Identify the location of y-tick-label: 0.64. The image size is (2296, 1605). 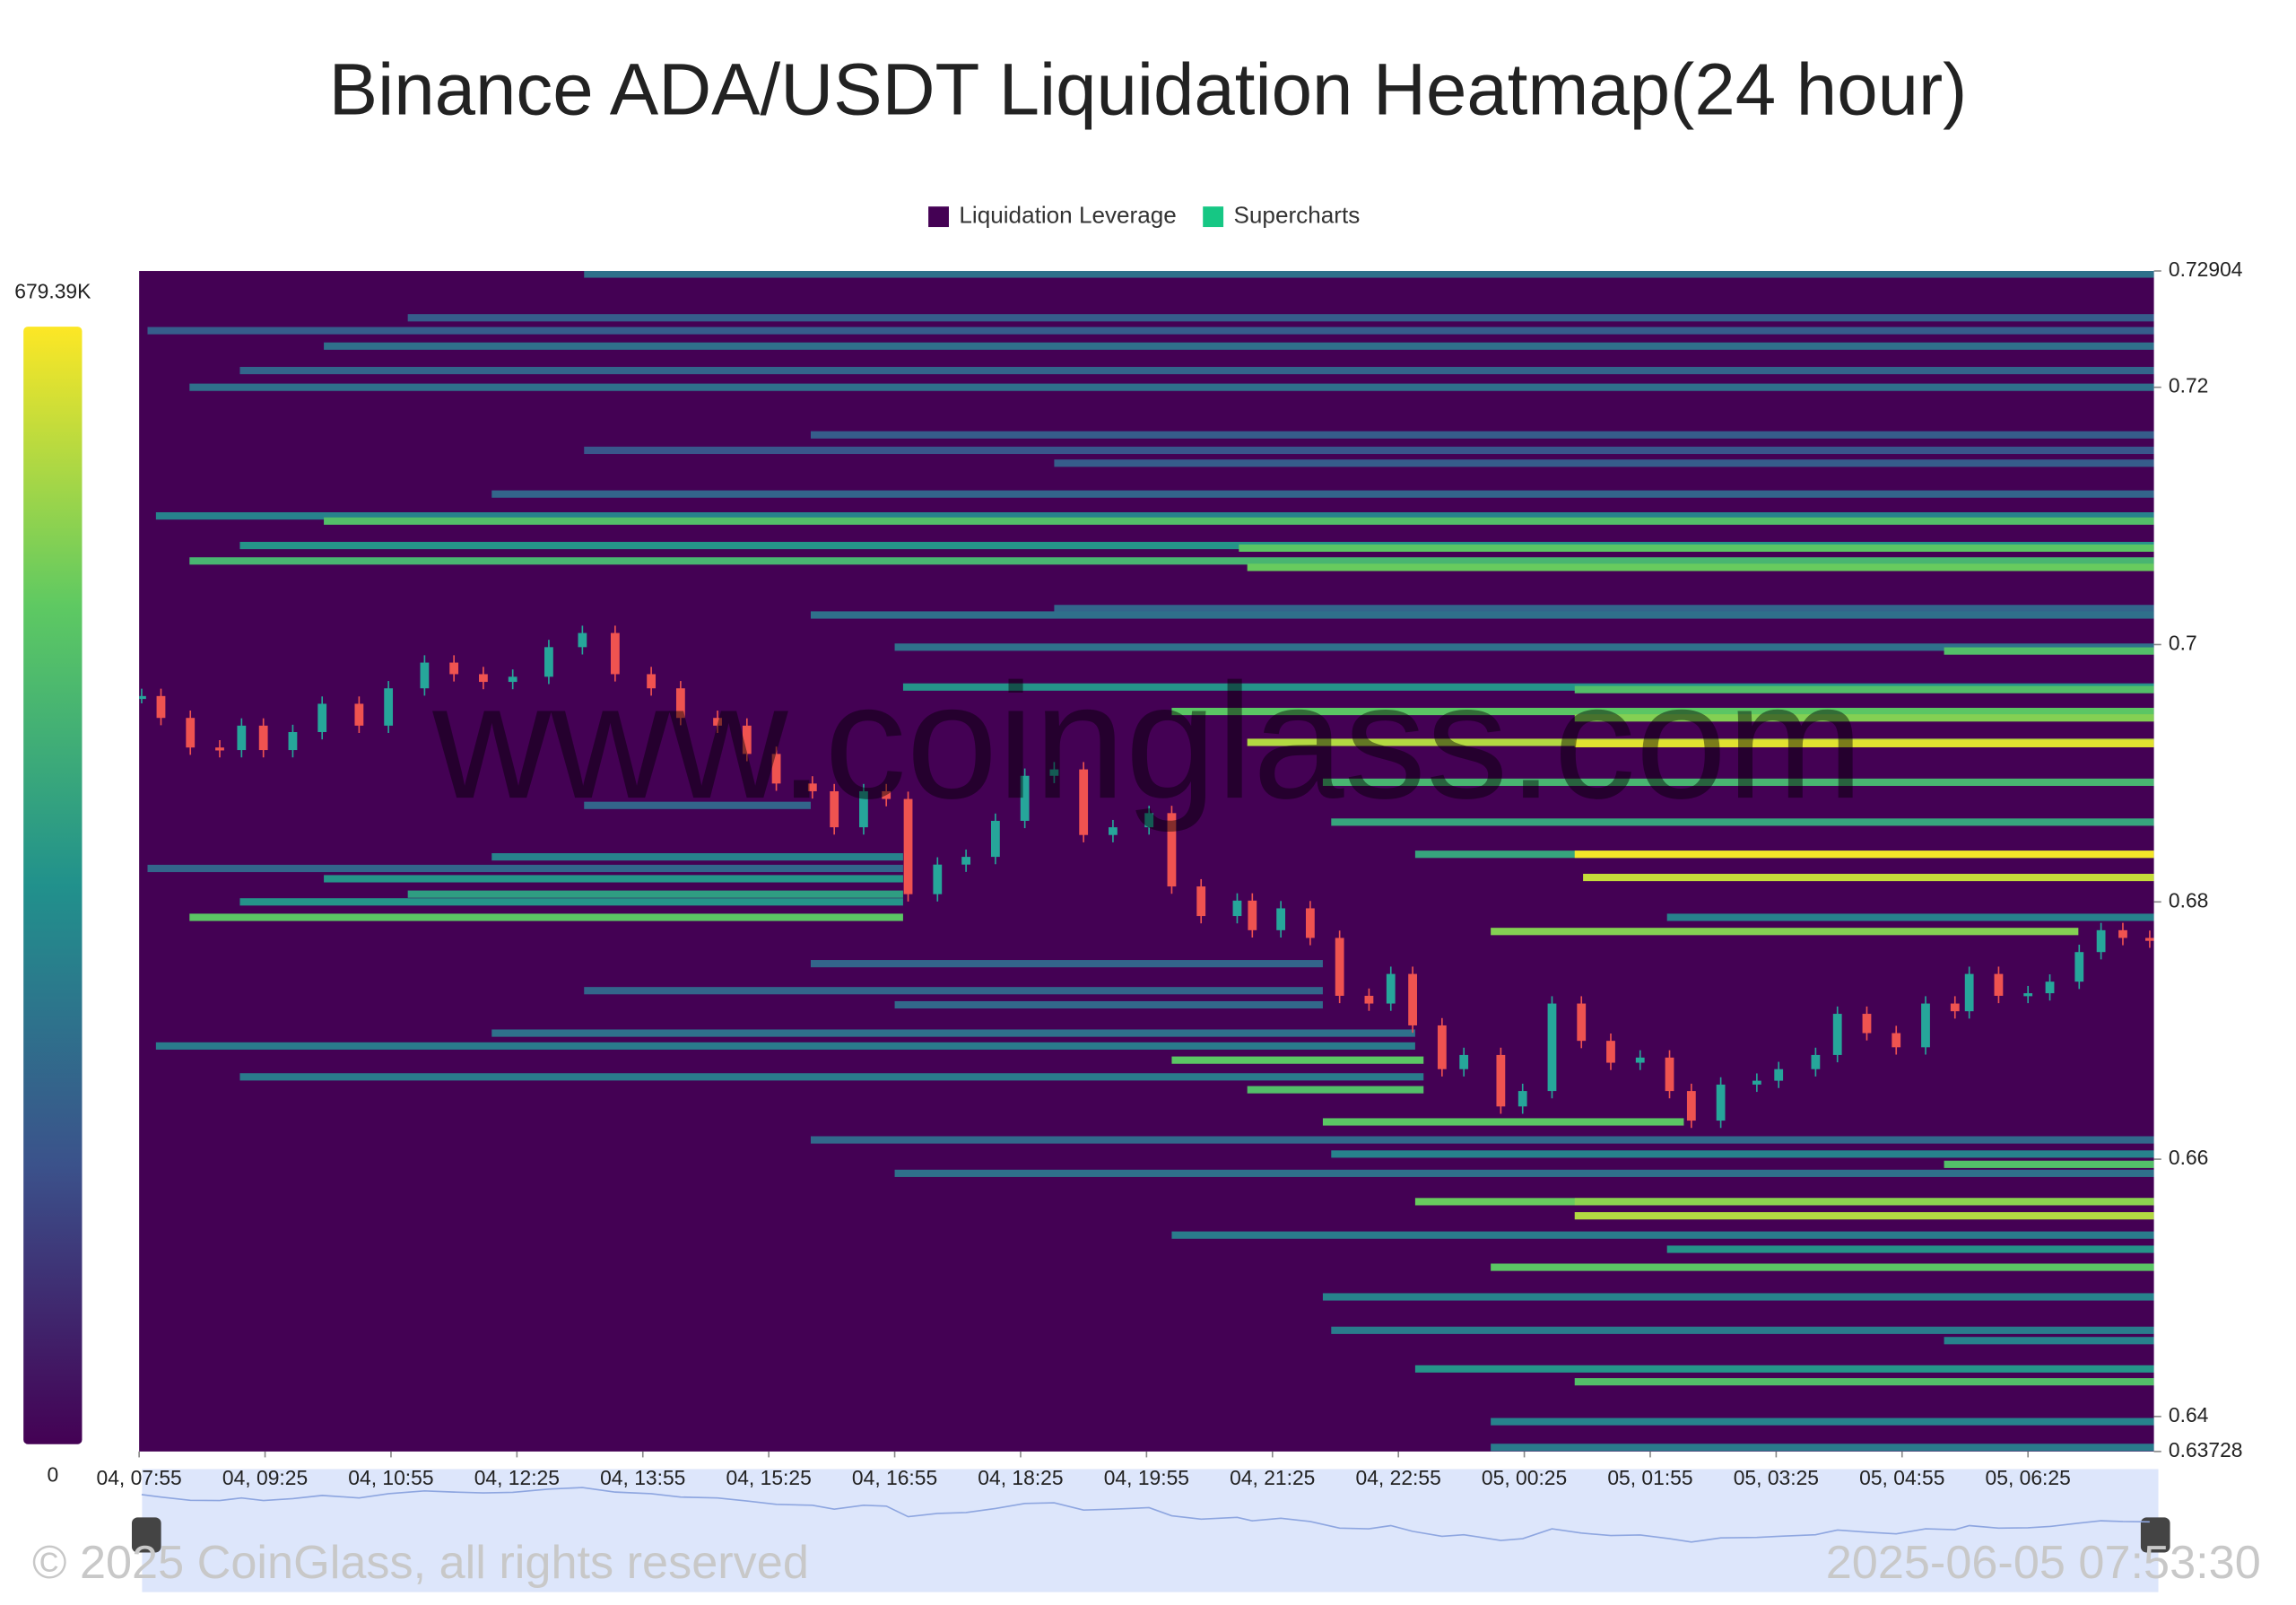
(2189, 1414).